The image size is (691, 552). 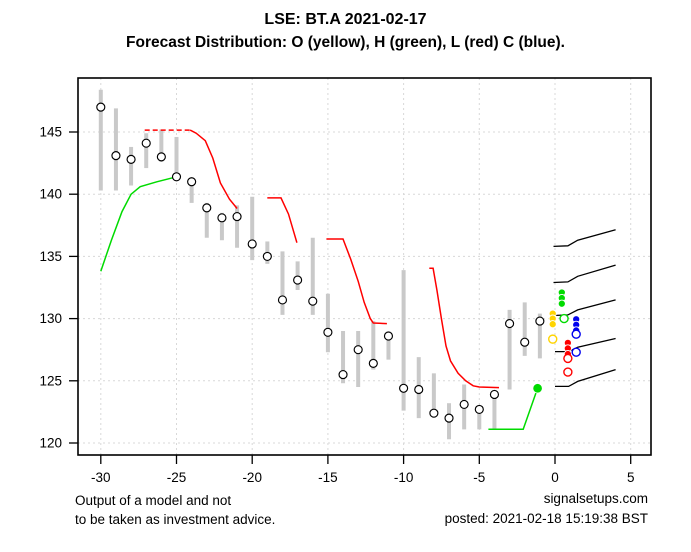 I want to click on x-tick-label: 5, so click(x=631, y=477).